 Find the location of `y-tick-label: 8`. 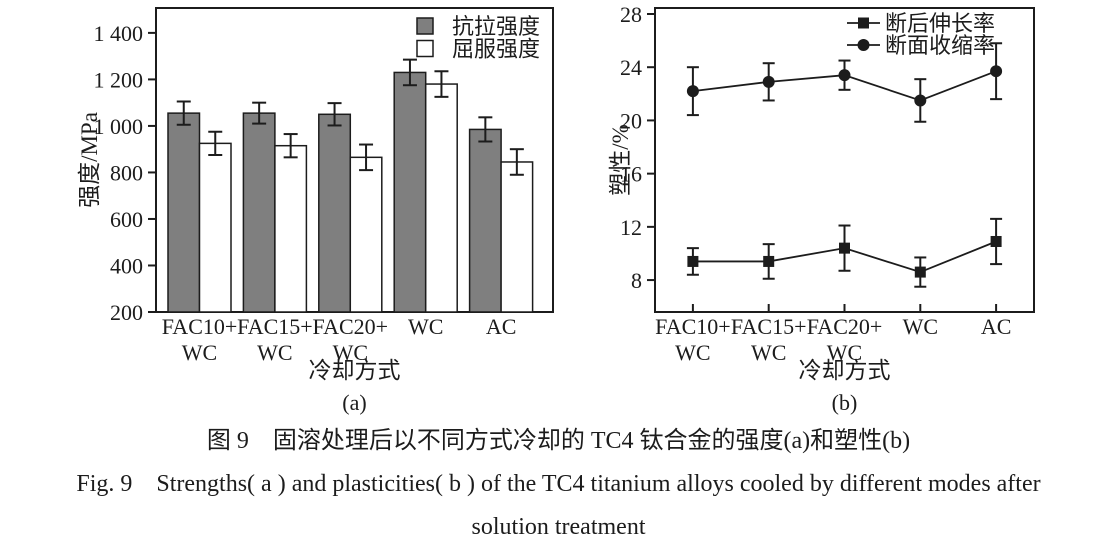

y-tick-label: 8 is located at coordinates (636, 280).